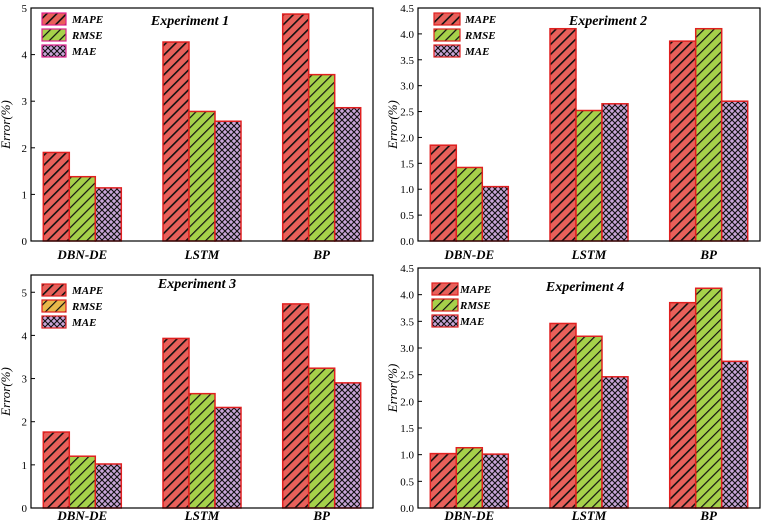 The width and height of the screenshot is (765, 525). I want to click on chart-title: Experiment 4, so click(584, 287).